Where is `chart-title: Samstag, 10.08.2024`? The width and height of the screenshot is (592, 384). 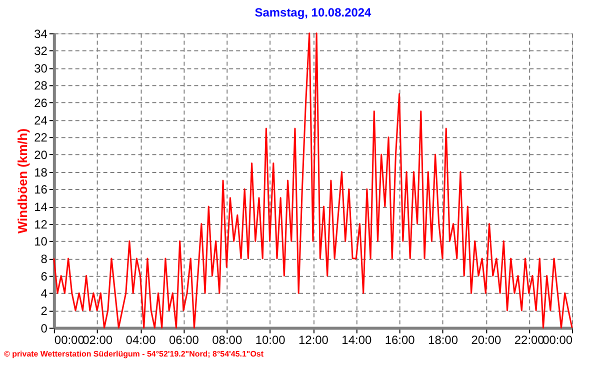 chart-title: Samstag, 10.08.2024 is located at coordinates (313, 12).